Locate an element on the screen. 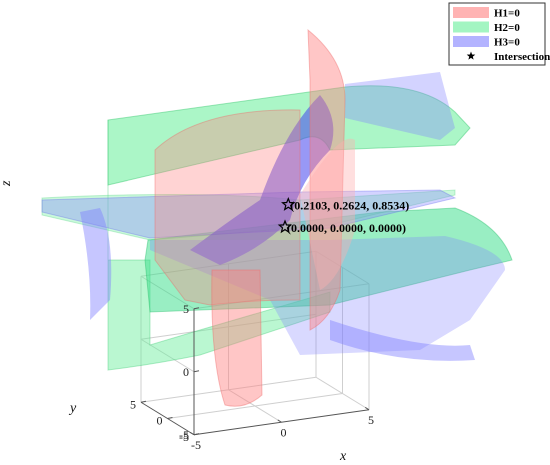  legend-star-icon is located at coordinates (471, 55).